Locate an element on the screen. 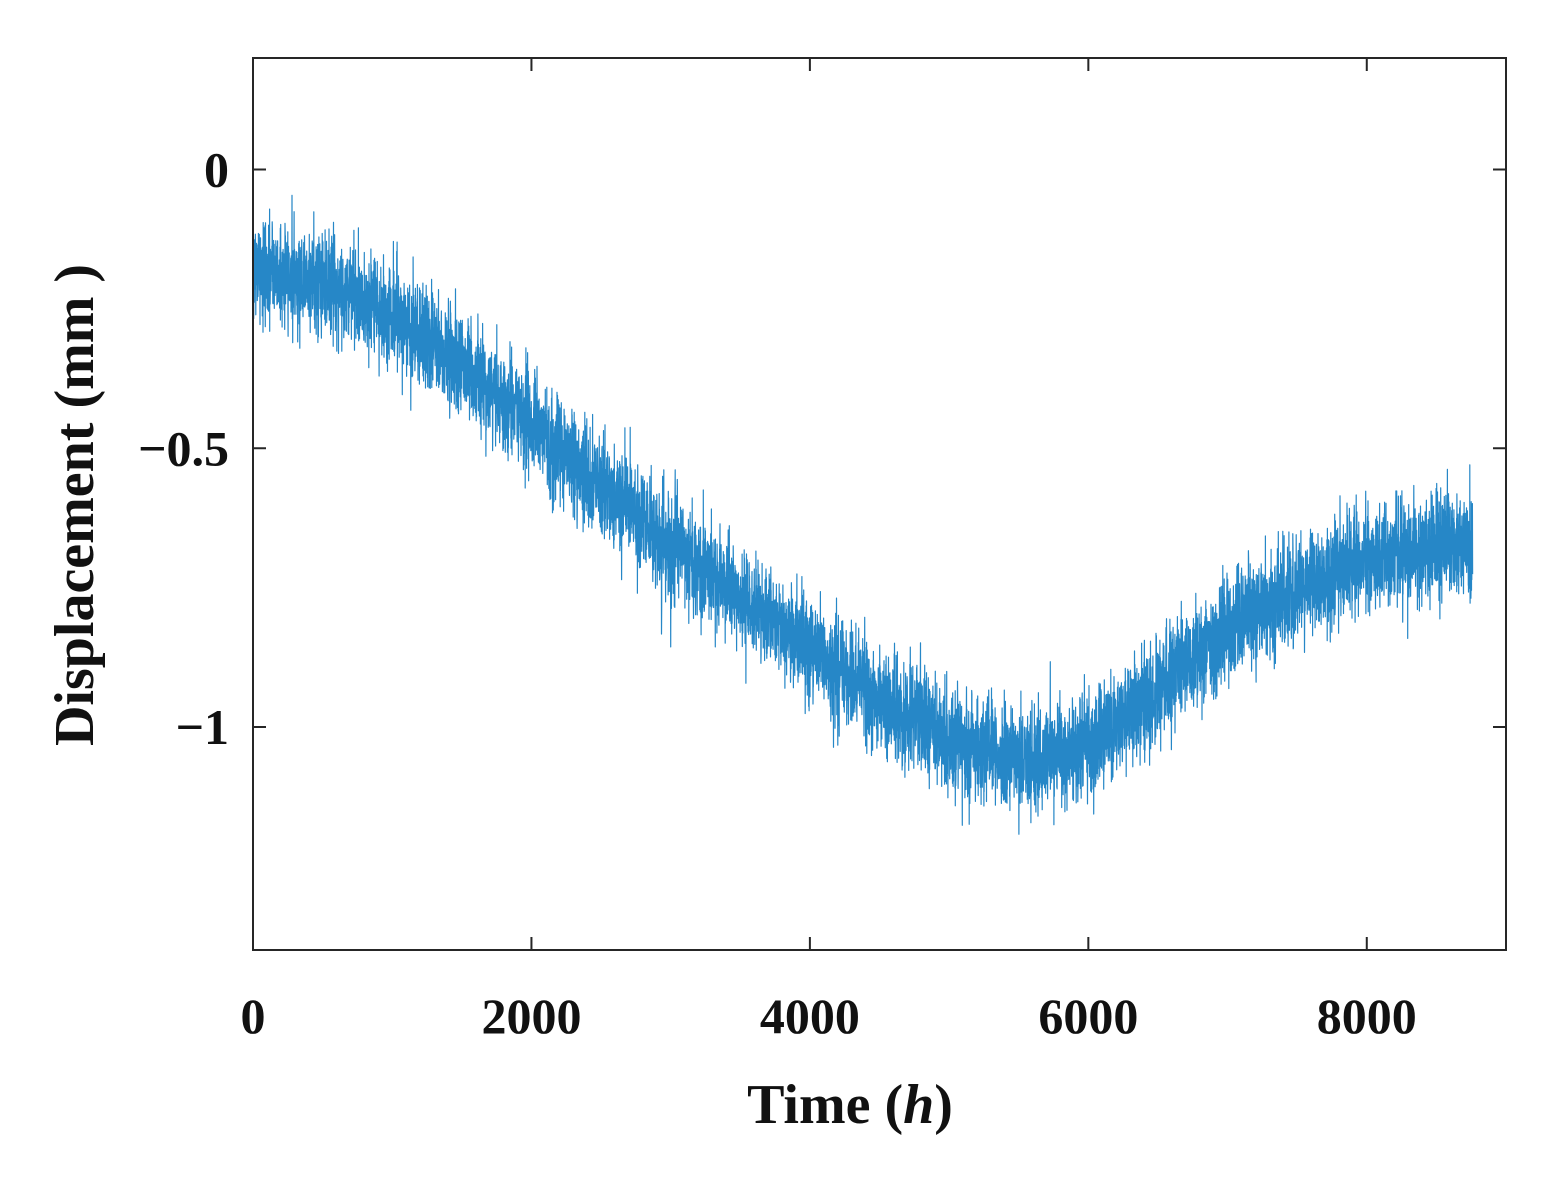 Image resolution: width=1555 pixels, height=1178 pixels. x-tick-label: 8000 is located at coordinates (1367, 1016).